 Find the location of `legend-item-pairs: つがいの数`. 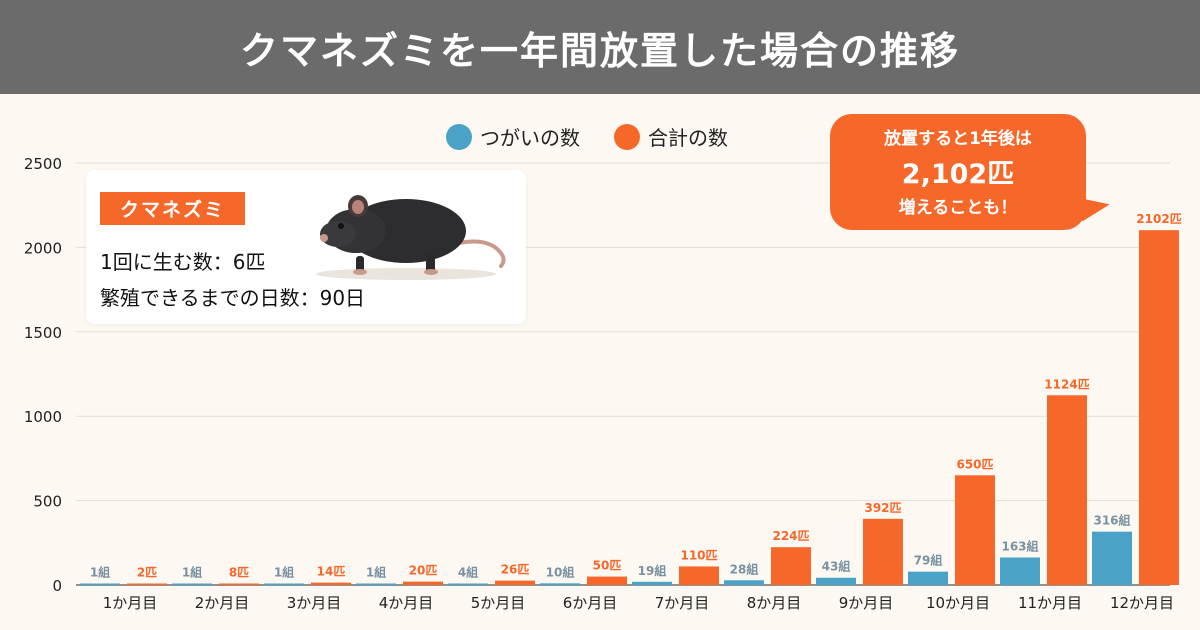

legend-item-pairs: つがいの数 is located at coordinates (513, 136).